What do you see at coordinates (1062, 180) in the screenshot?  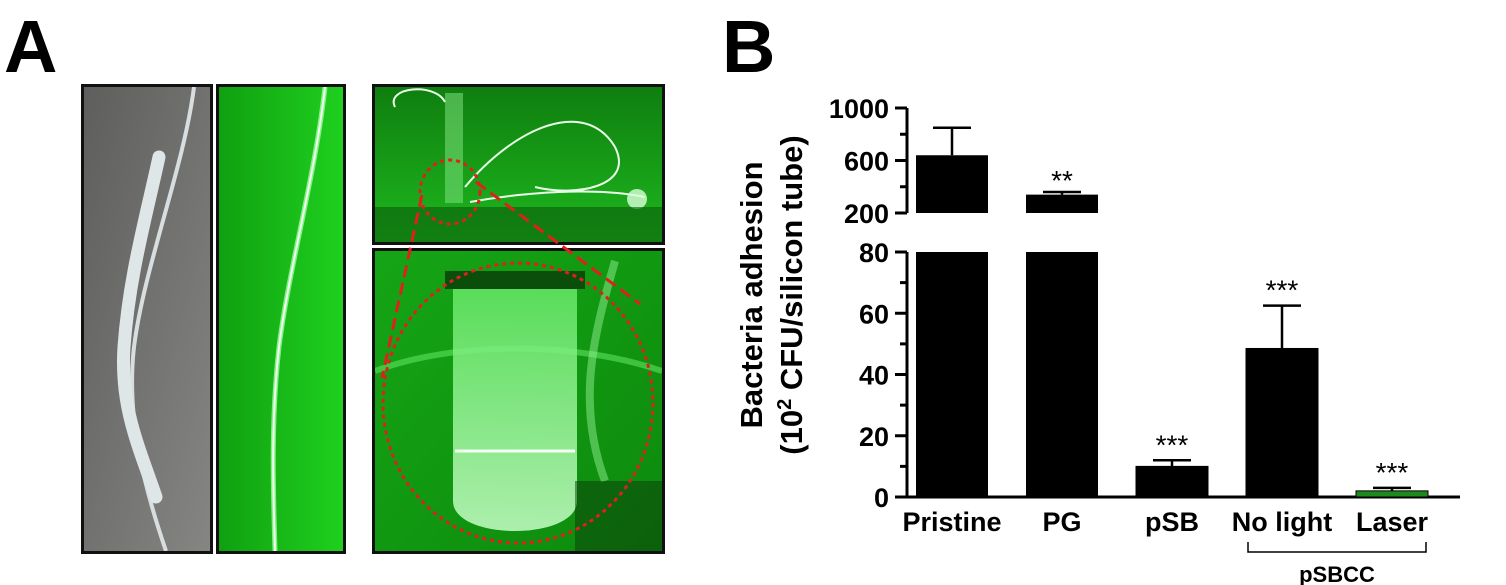 I see `significance-label: **` at bounding box center [1062, 180].